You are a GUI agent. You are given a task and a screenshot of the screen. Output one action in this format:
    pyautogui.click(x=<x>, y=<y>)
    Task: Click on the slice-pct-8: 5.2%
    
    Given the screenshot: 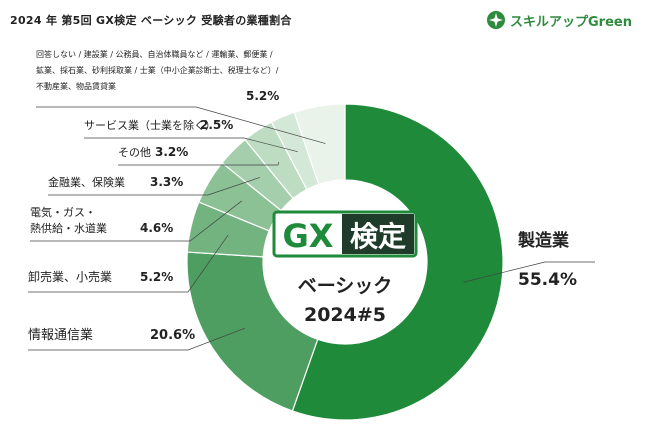 What is the action you would take?
    pyautogui.click(x=262, y=96)
    